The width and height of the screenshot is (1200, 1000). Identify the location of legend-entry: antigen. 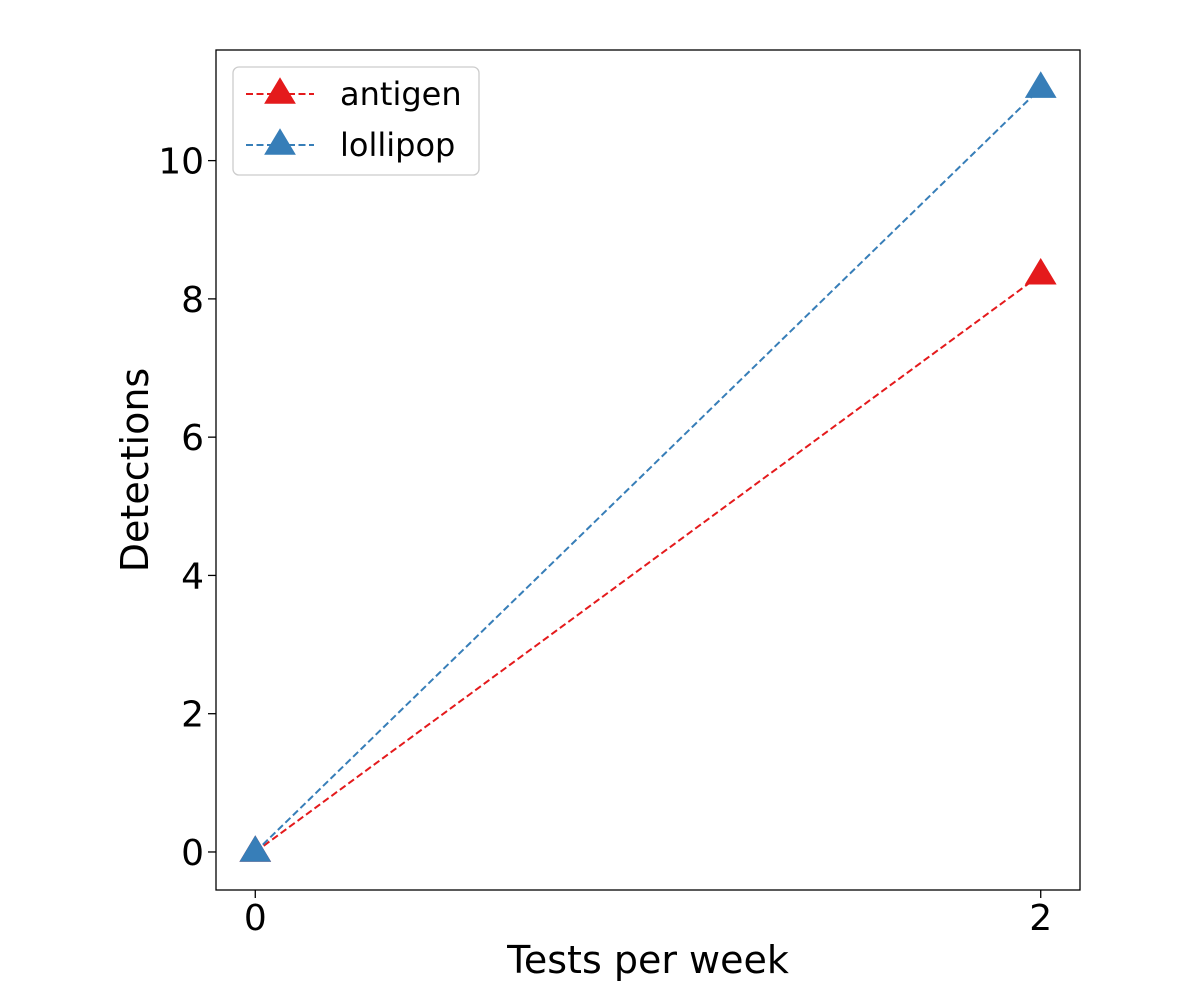
(354, 94).